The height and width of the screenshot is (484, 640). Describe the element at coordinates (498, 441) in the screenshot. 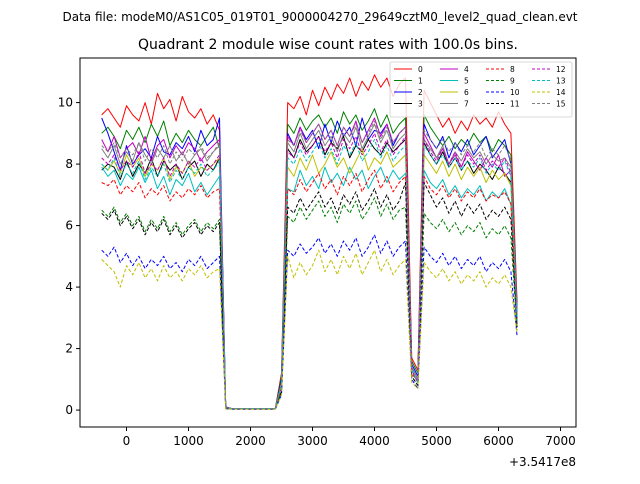

I see `x-tick-label: 6000` at that location.